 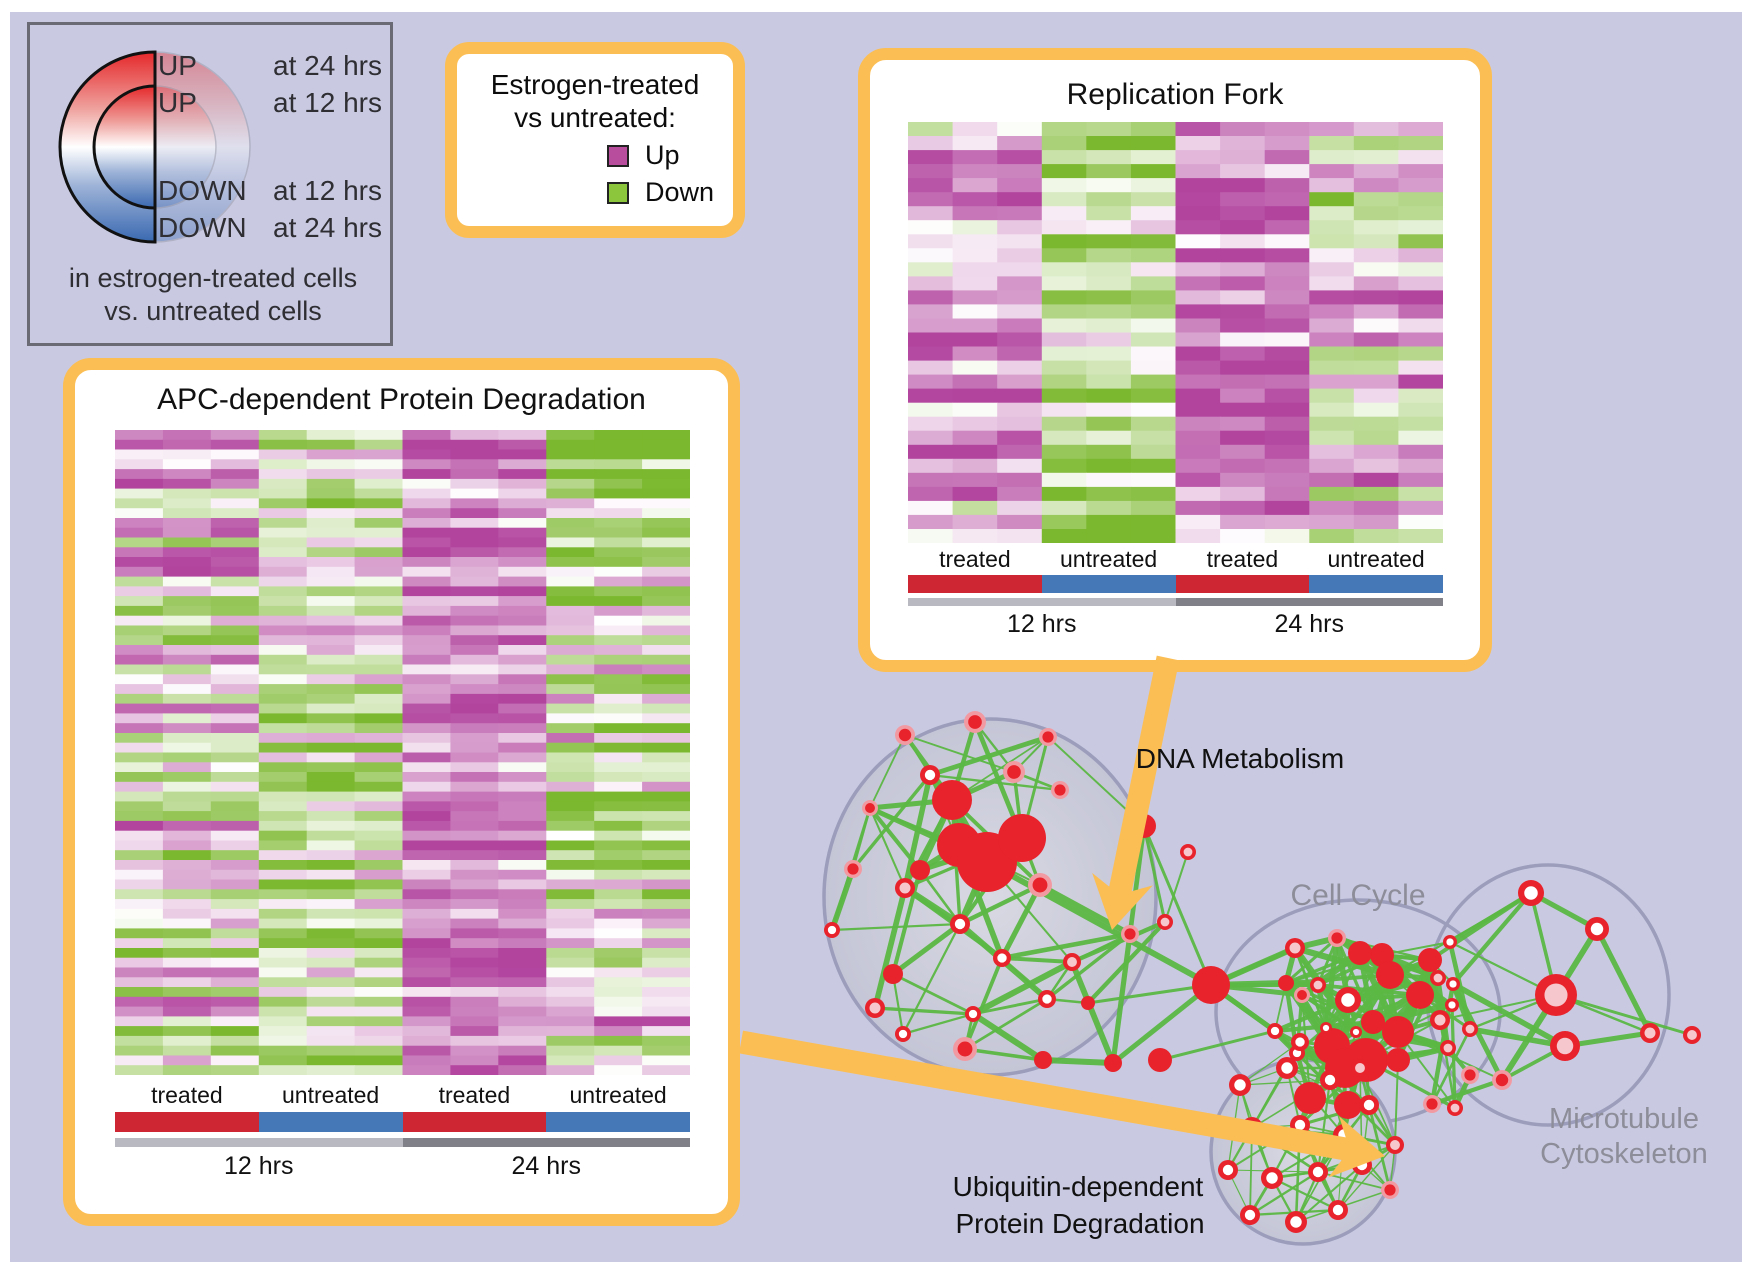 I want to click on legend-footer-line2: vs. untreated cells, so click(x=213, y=311).